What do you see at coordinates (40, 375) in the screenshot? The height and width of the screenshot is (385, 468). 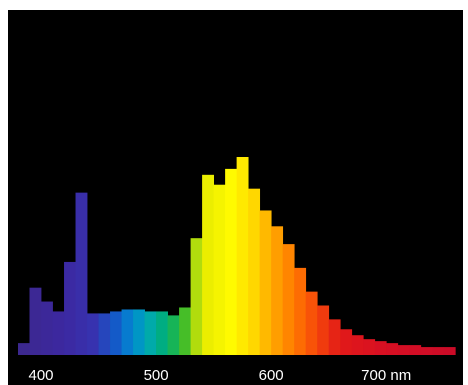 I see `x-tick-label: 400` at bounding box center [40, 375].